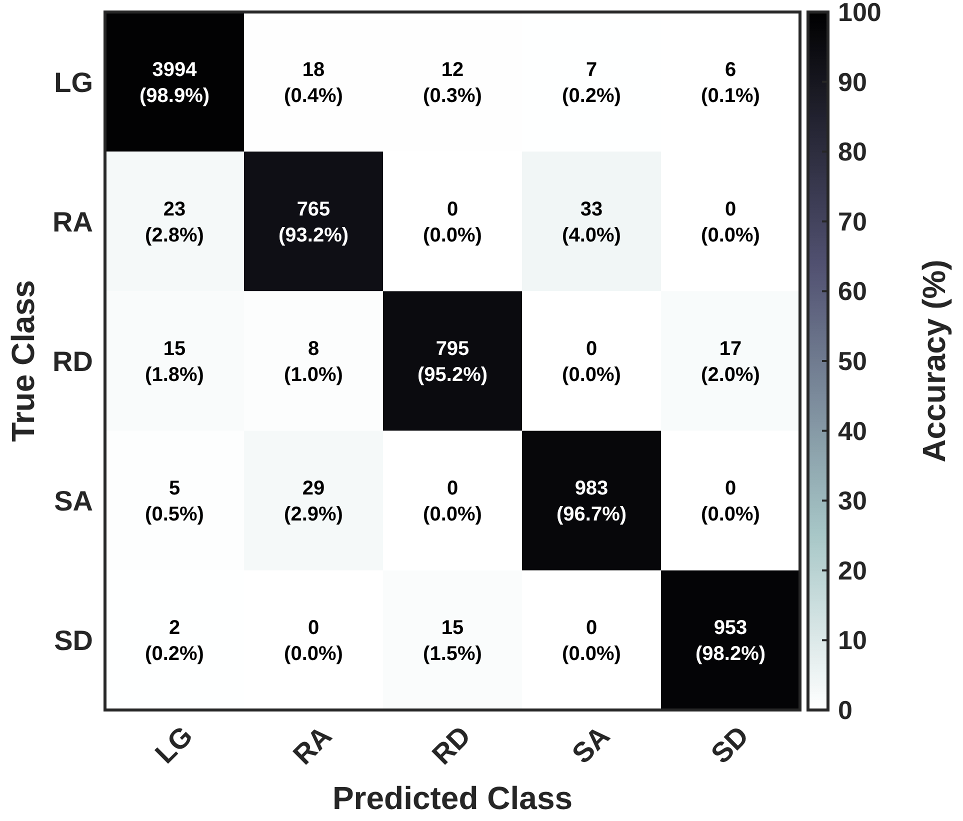 Image resolution: width=963 pixels, height=821 pixels. What do you see at coordinates (452, 798) in the screenshot?
I see `x-axis-title: Predicted Class` at bounding box center [452, 798].